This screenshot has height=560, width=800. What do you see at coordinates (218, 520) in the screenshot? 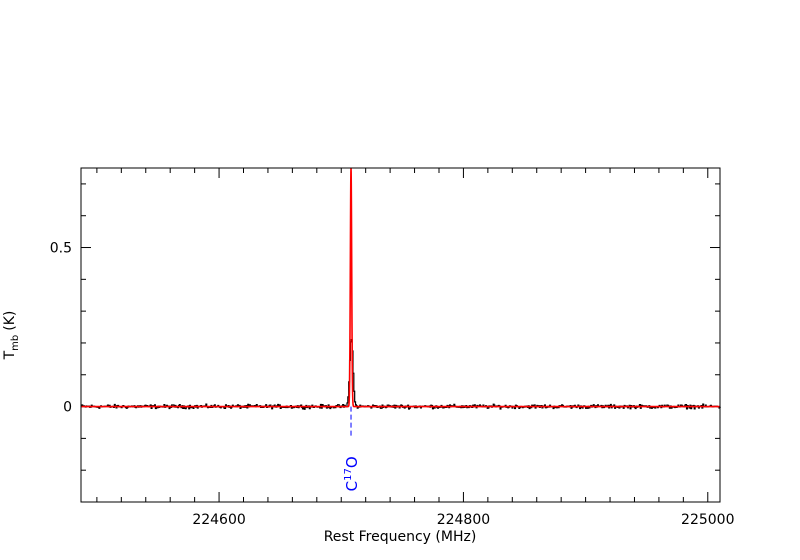
I see `x-tick-label: 224600` at bounding box center [218, 520].